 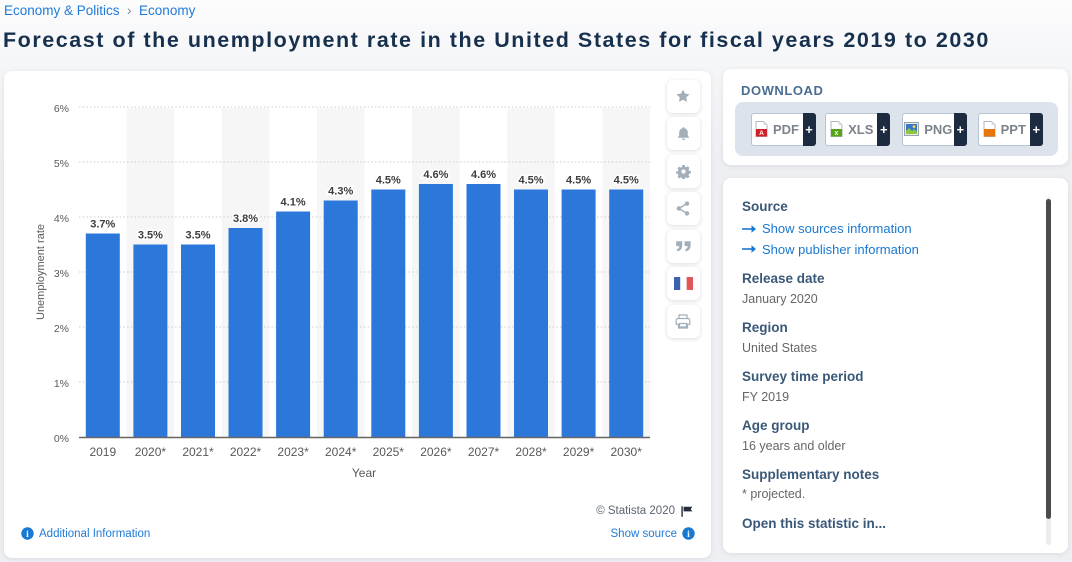 I want to click on svg-text: 1%, so click(x=61, y=384).